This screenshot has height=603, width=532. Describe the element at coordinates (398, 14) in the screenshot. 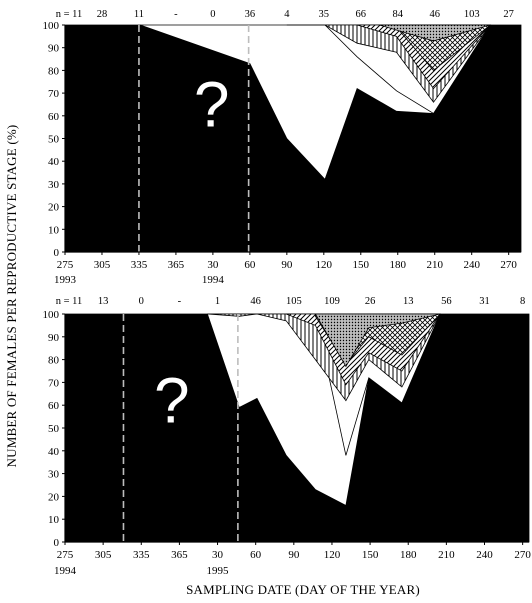

I see `sample-size-label: 84` at that location.